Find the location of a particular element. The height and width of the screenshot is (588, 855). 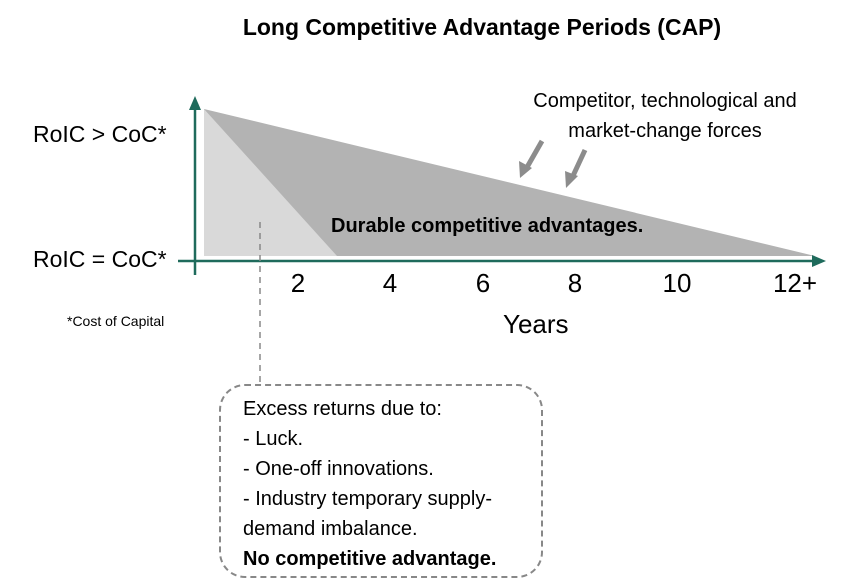

x-tick-label: 6 is located at coordinates (483, 283).